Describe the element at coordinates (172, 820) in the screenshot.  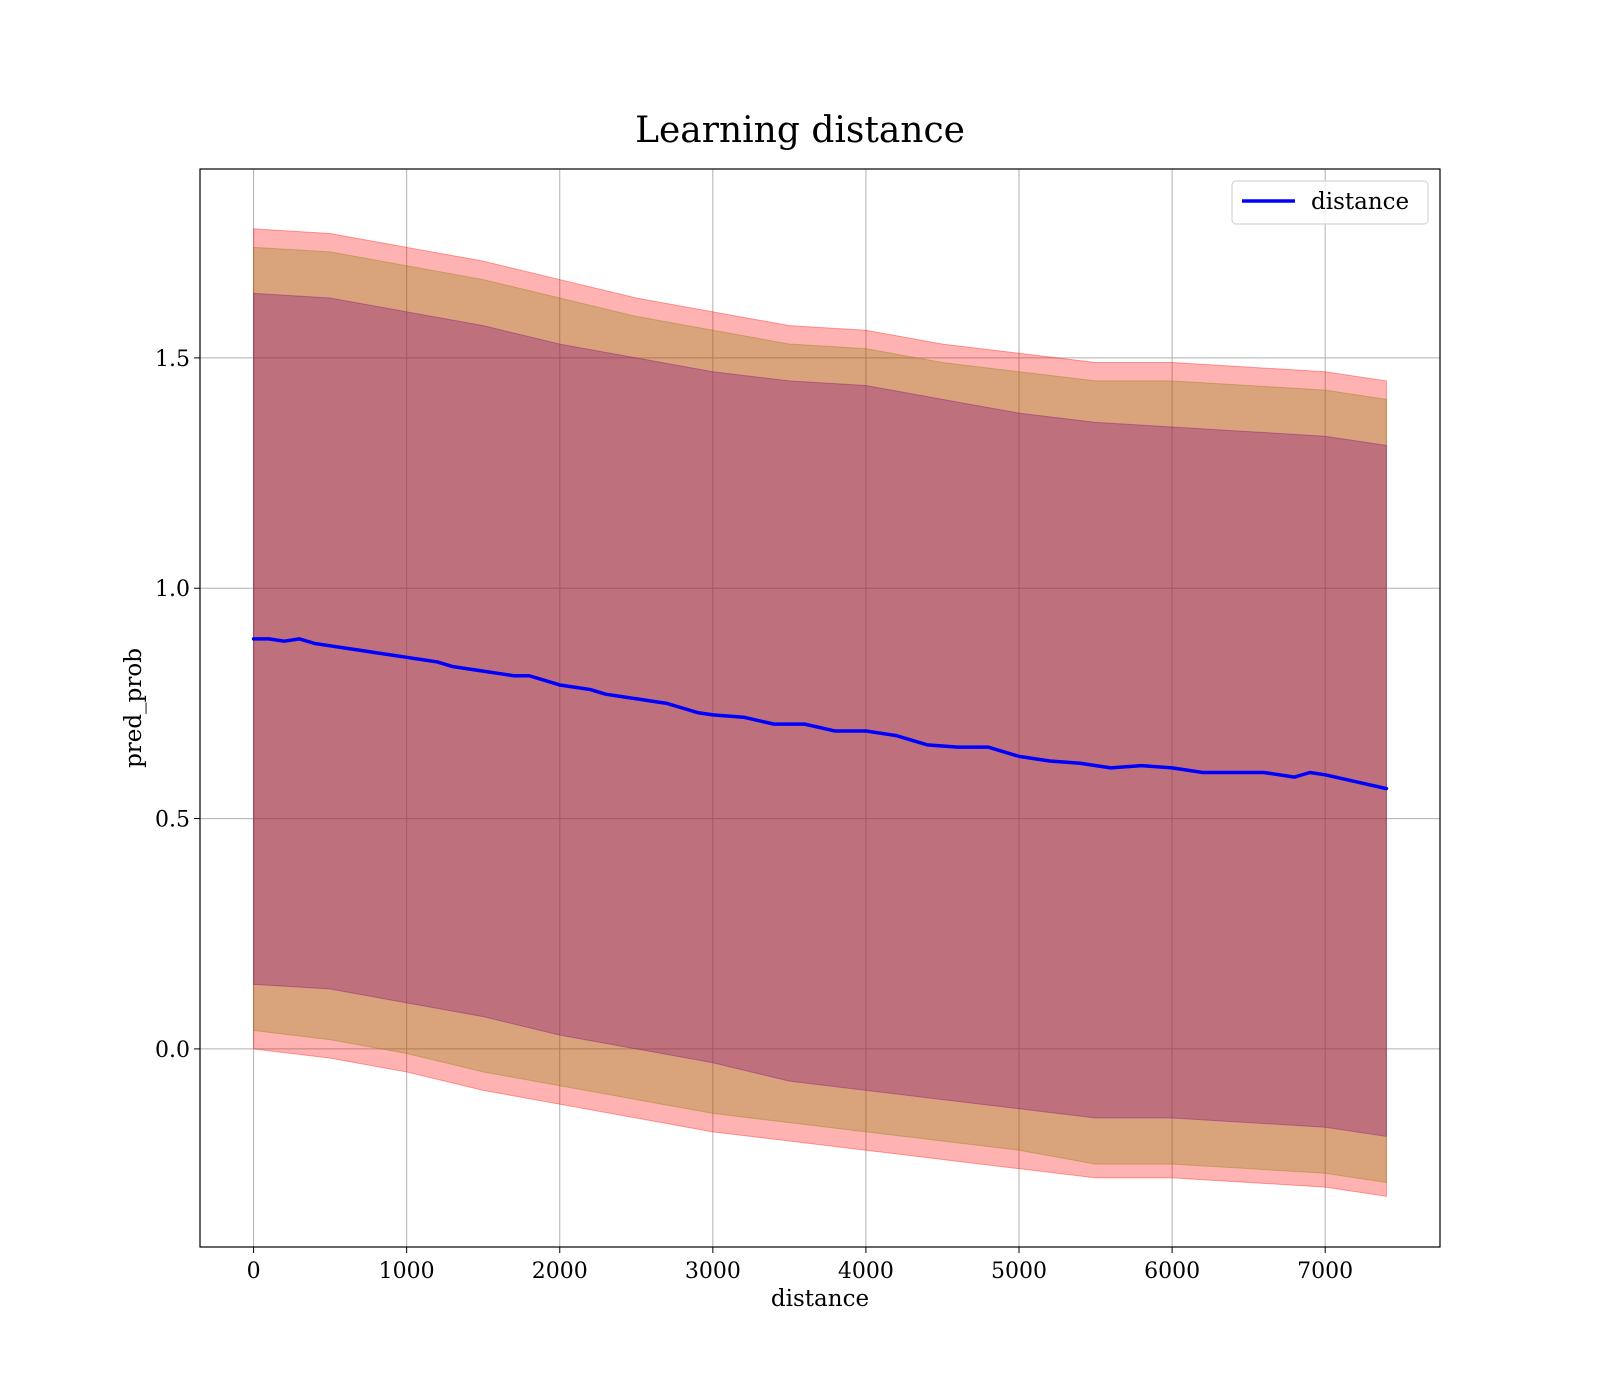
I see `y-tick-label: 0.5` at that location.